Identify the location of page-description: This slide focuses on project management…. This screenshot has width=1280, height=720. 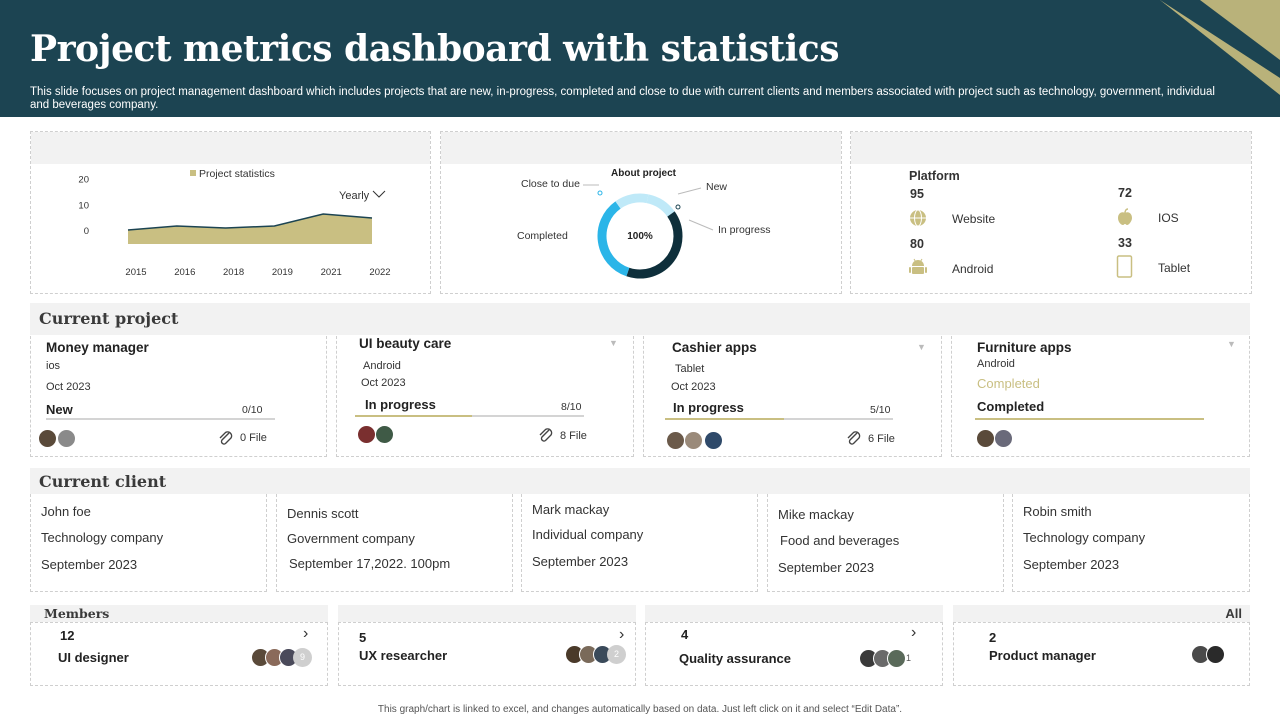
(622, 98).